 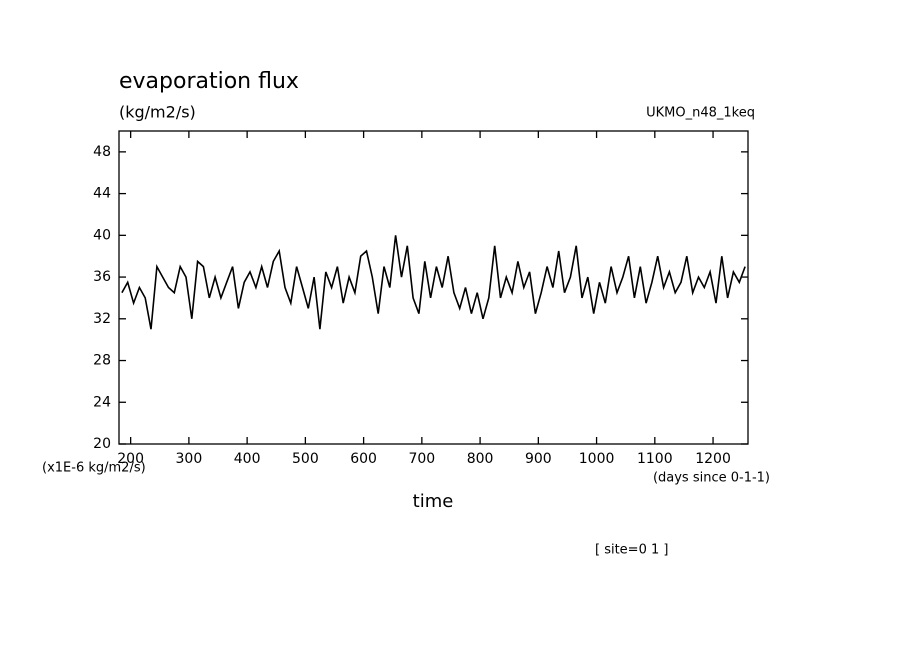 I want to click on x-tick-label: 1000, so click(x=597, y=459).